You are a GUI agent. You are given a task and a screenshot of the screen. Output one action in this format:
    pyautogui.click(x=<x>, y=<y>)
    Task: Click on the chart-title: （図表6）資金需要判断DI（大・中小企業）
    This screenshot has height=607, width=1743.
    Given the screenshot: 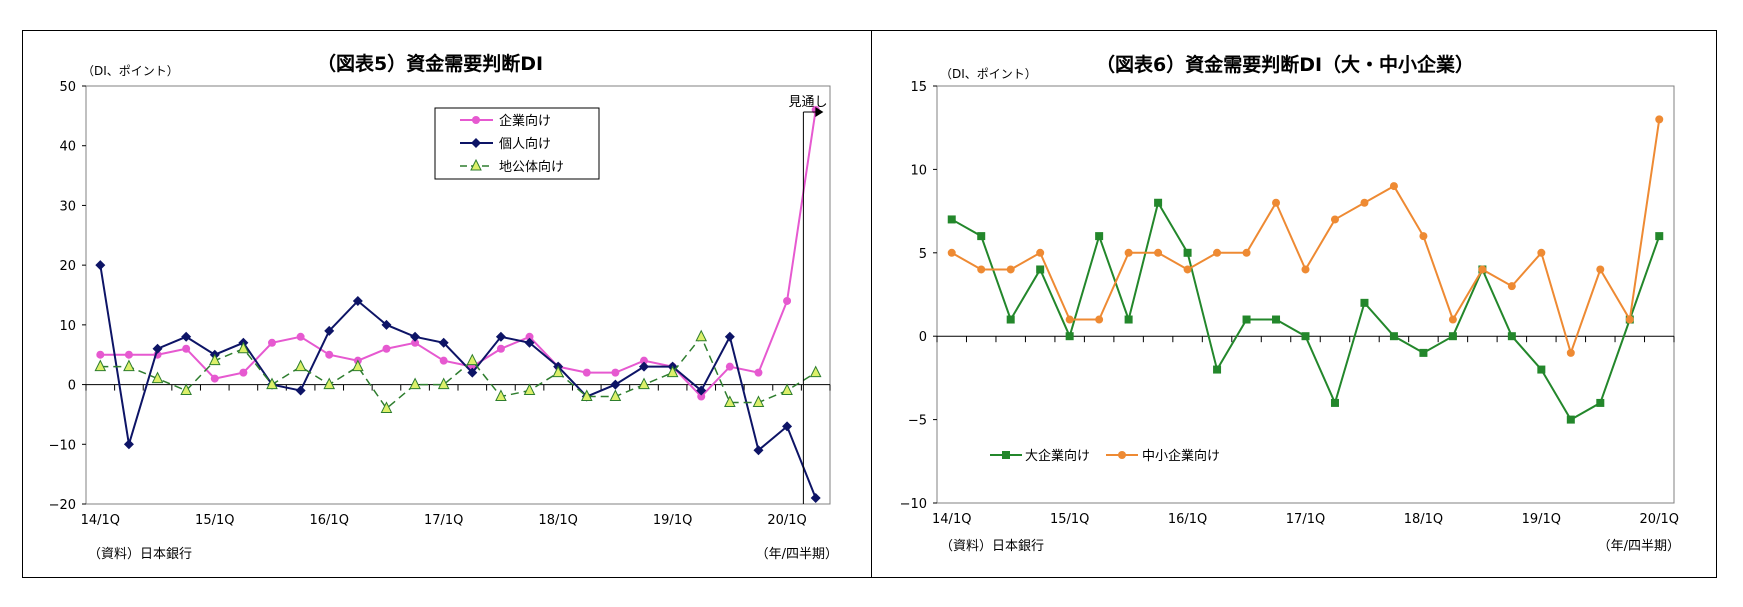 What is the action you would take?
    pyautogui.click(x=1285, y=64)
    